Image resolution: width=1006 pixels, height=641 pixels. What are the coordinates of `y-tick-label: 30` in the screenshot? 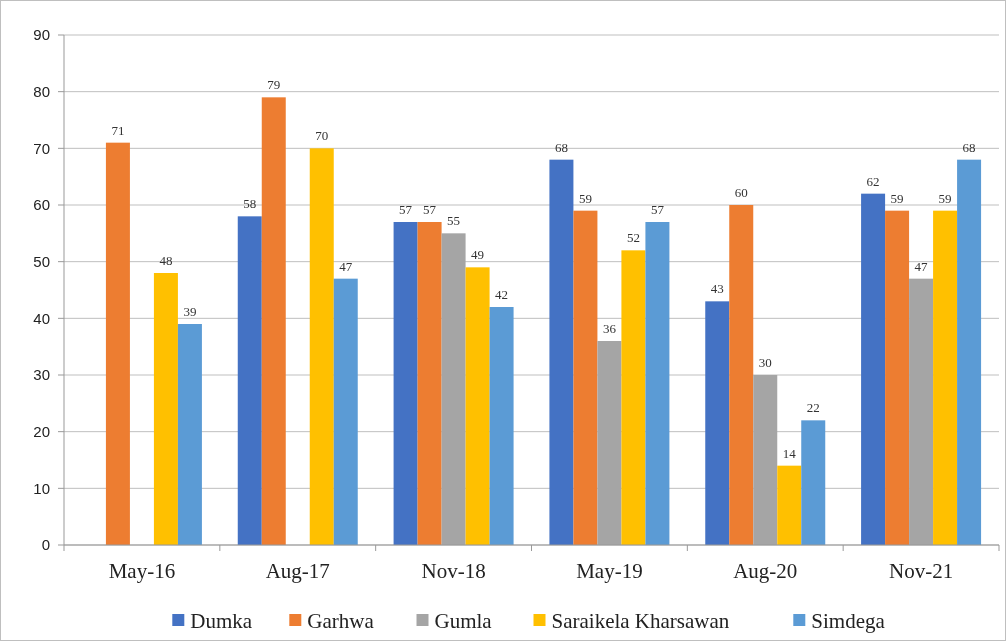 It's located at (41, 375).